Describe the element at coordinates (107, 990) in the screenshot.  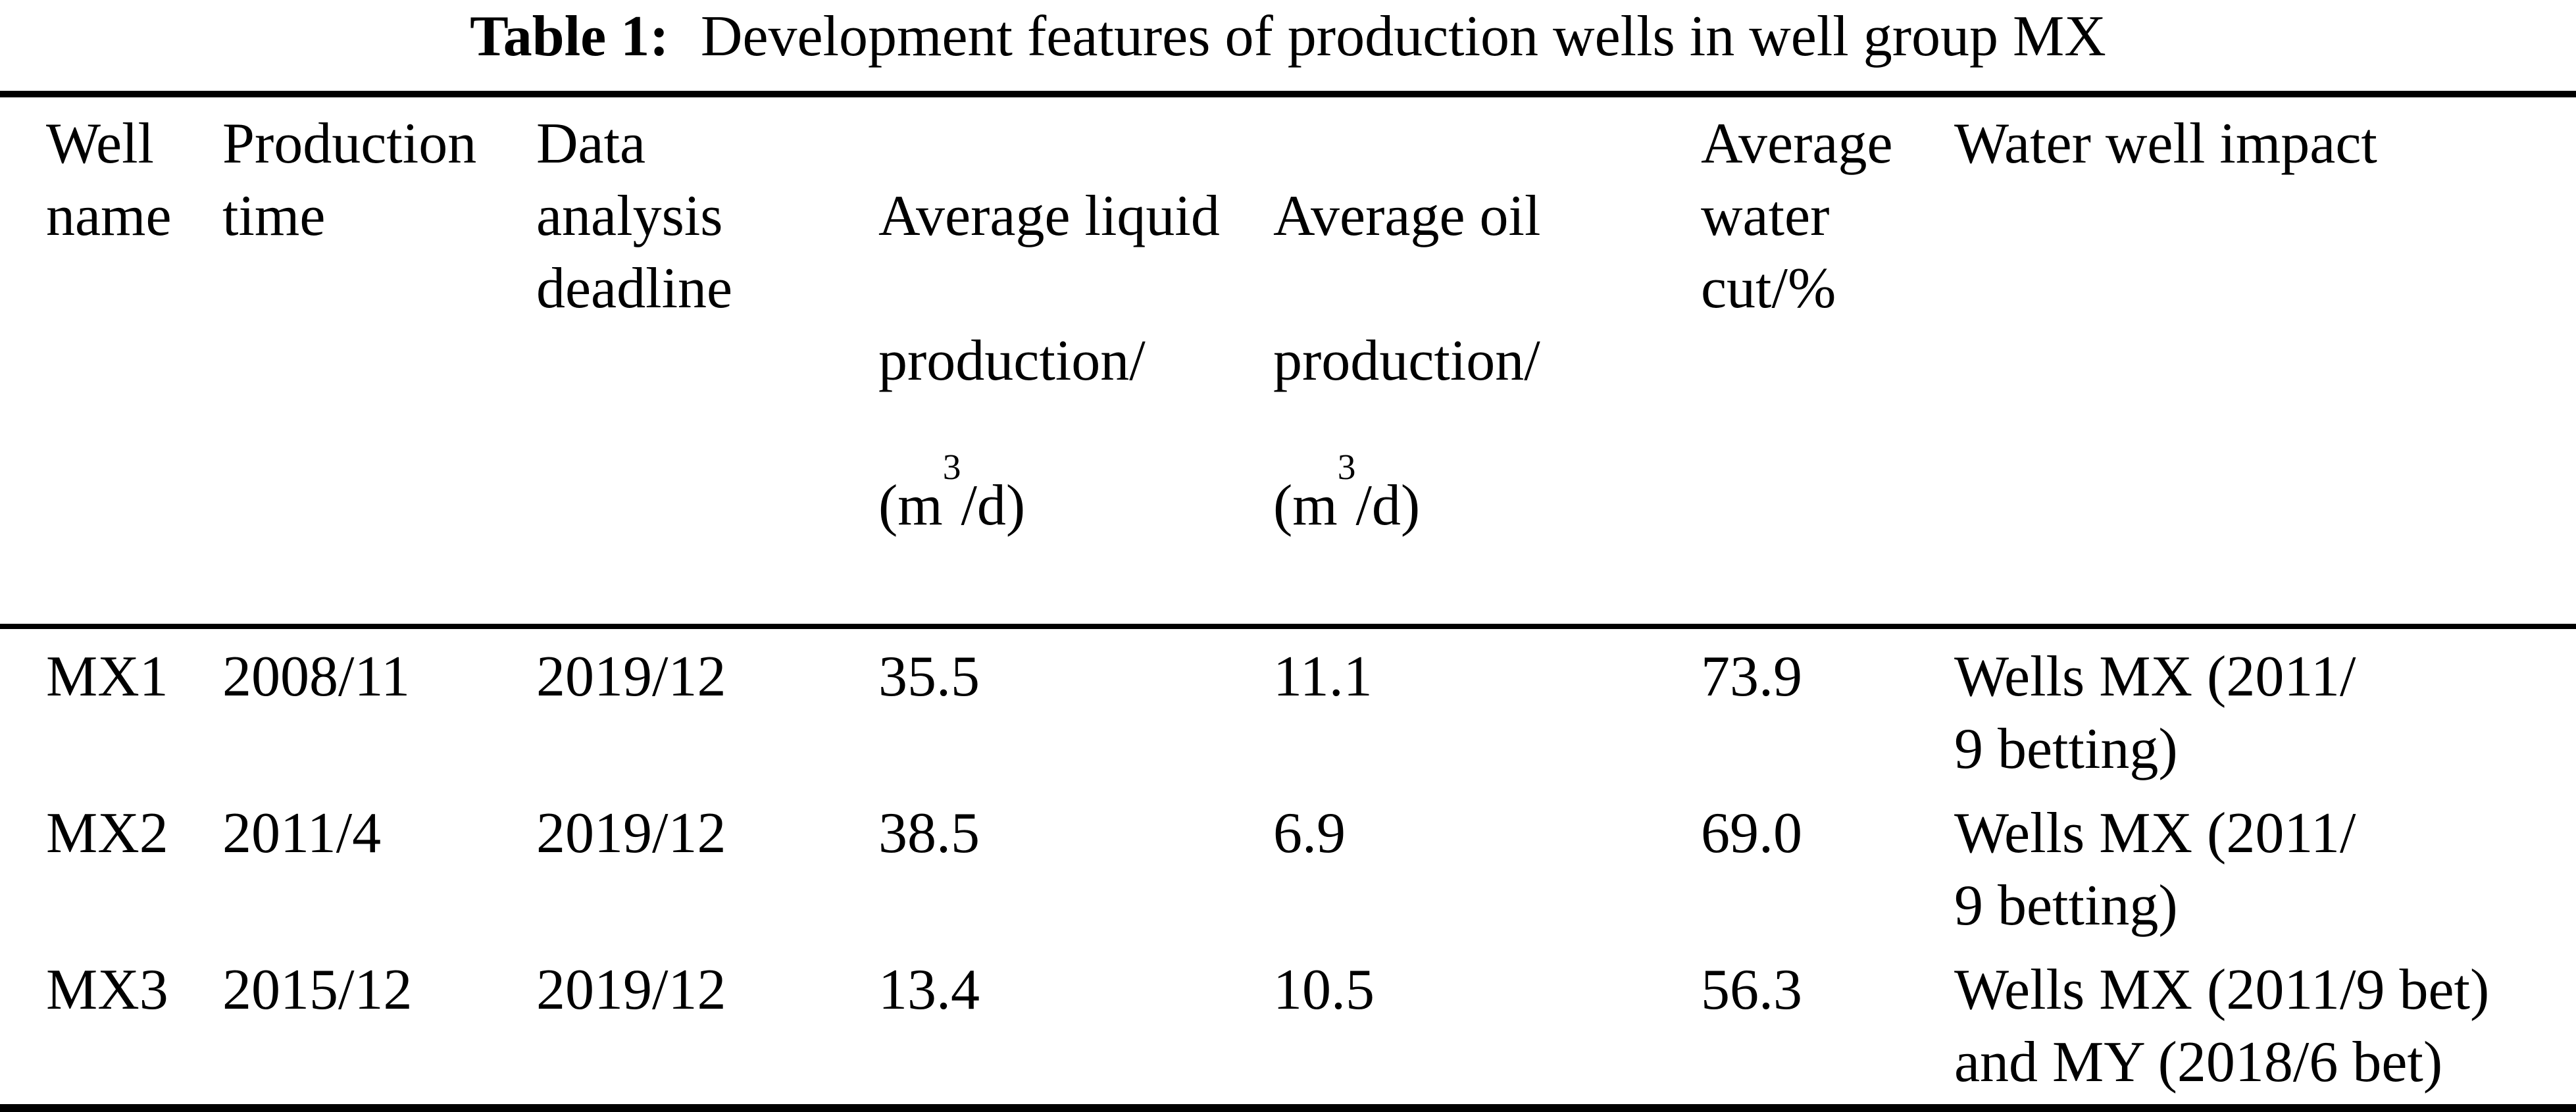
I see `cell-well-name: MX3` at that location.